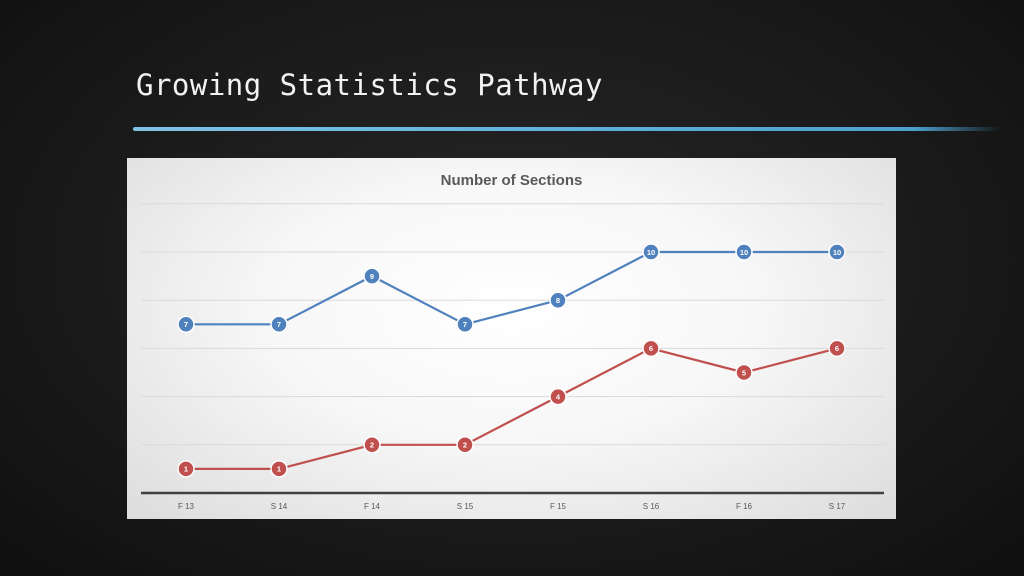 The height and width of the screenshot is (576, 1024). What do you see at coordinates (465, 506) in the screenshot?
I see `x-tick-label: S 15` at bounding box center [465, 506].